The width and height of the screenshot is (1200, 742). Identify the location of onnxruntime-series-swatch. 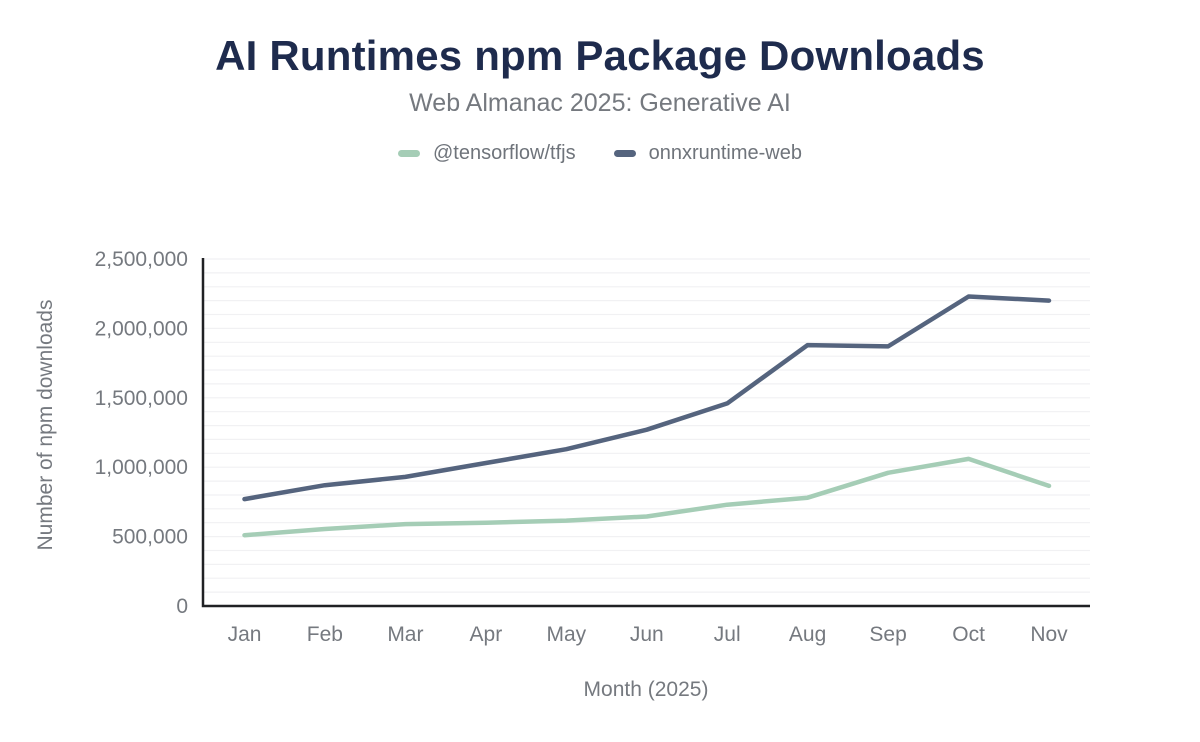
(624, 153).